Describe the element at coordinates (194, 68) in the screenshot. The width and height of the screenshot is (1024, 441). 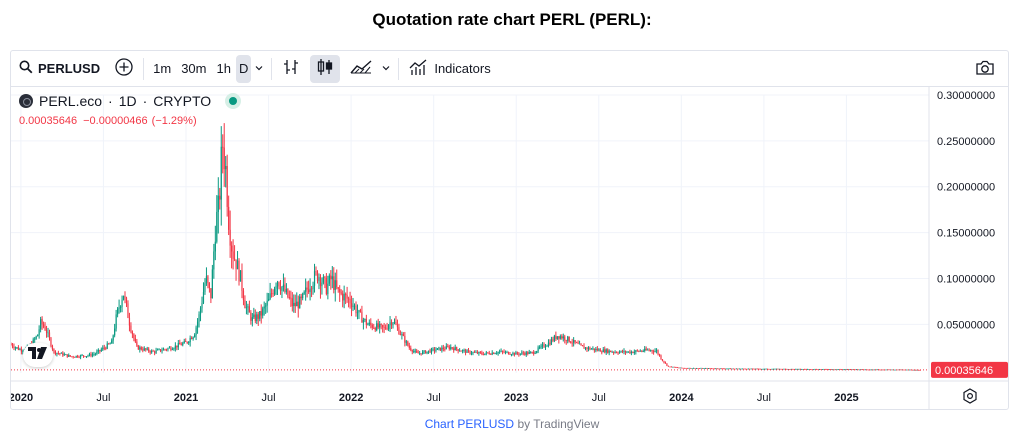
I see `interval-30m: 30m` at that location.